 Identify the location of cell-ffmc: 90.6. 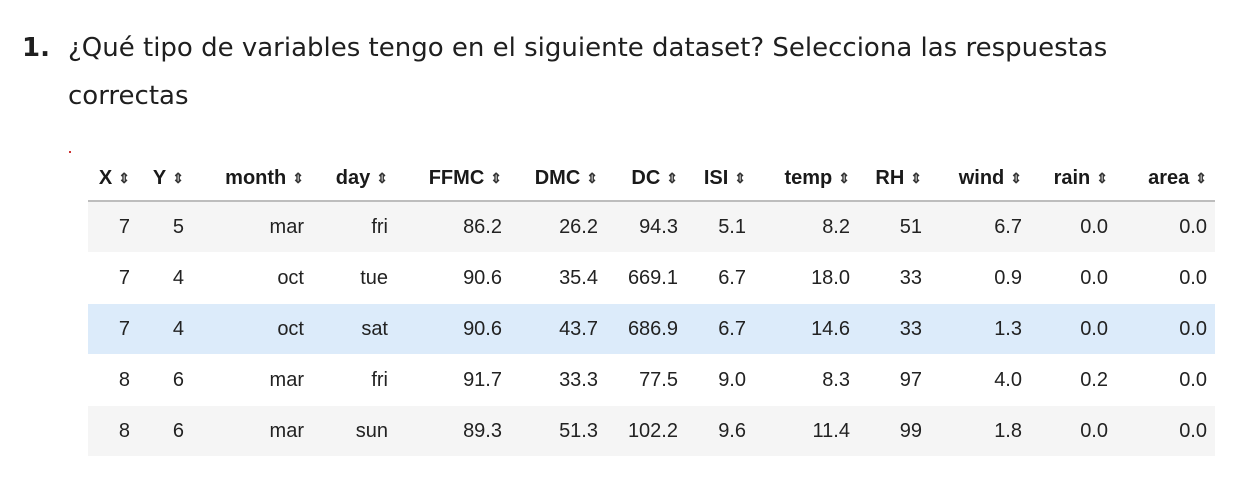
(453, 278).